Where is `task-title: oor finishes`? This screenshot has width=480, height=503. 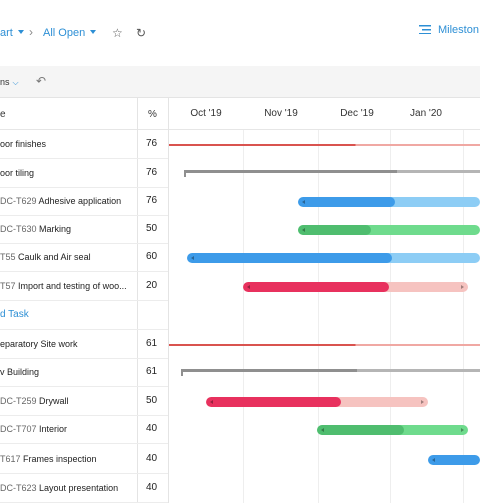
task-title: oor finishes is located at coordinates (23, 144).